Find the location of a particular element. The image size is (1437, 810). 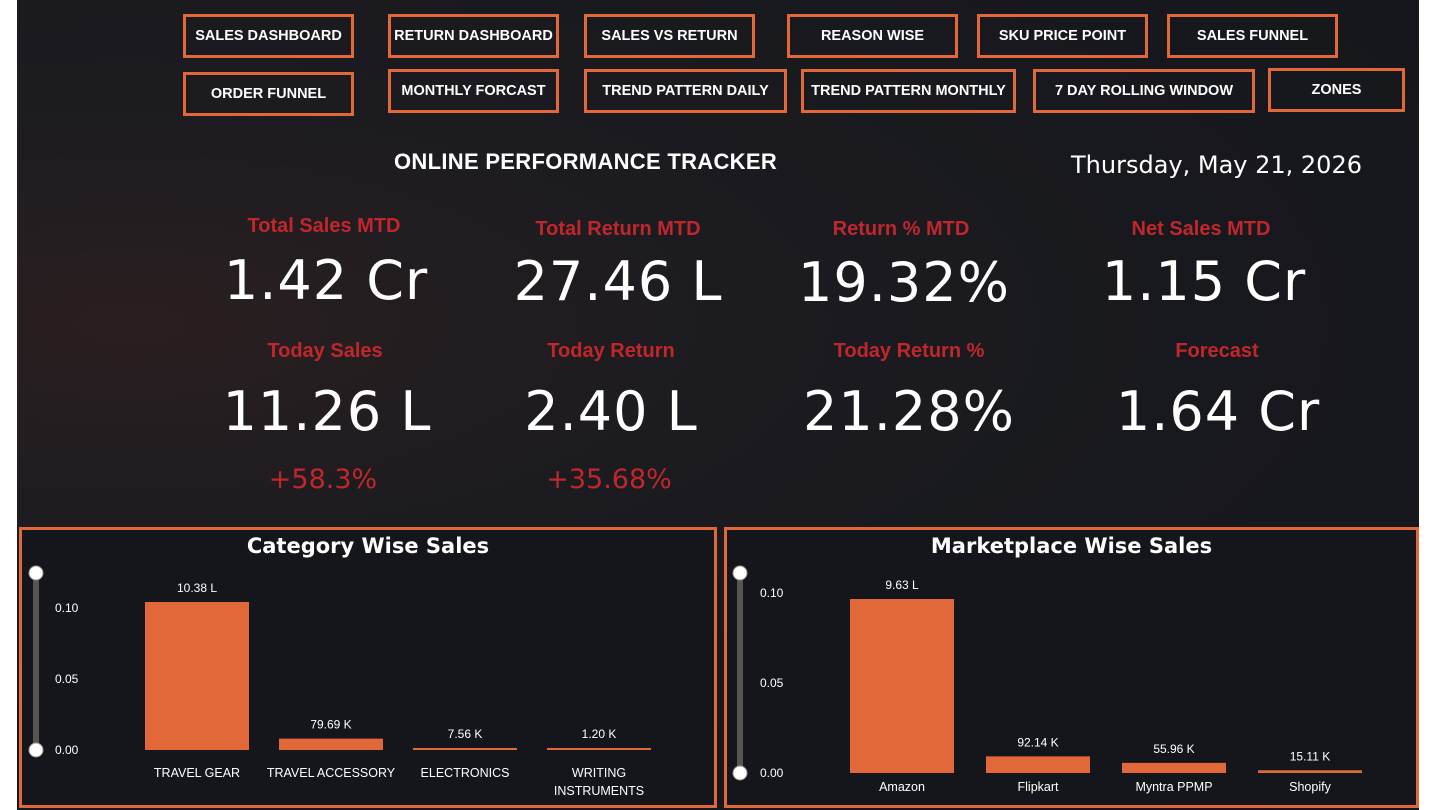

kpi-return-pct-mtd-label: Return % MTD is located at coordinates (901, 229).